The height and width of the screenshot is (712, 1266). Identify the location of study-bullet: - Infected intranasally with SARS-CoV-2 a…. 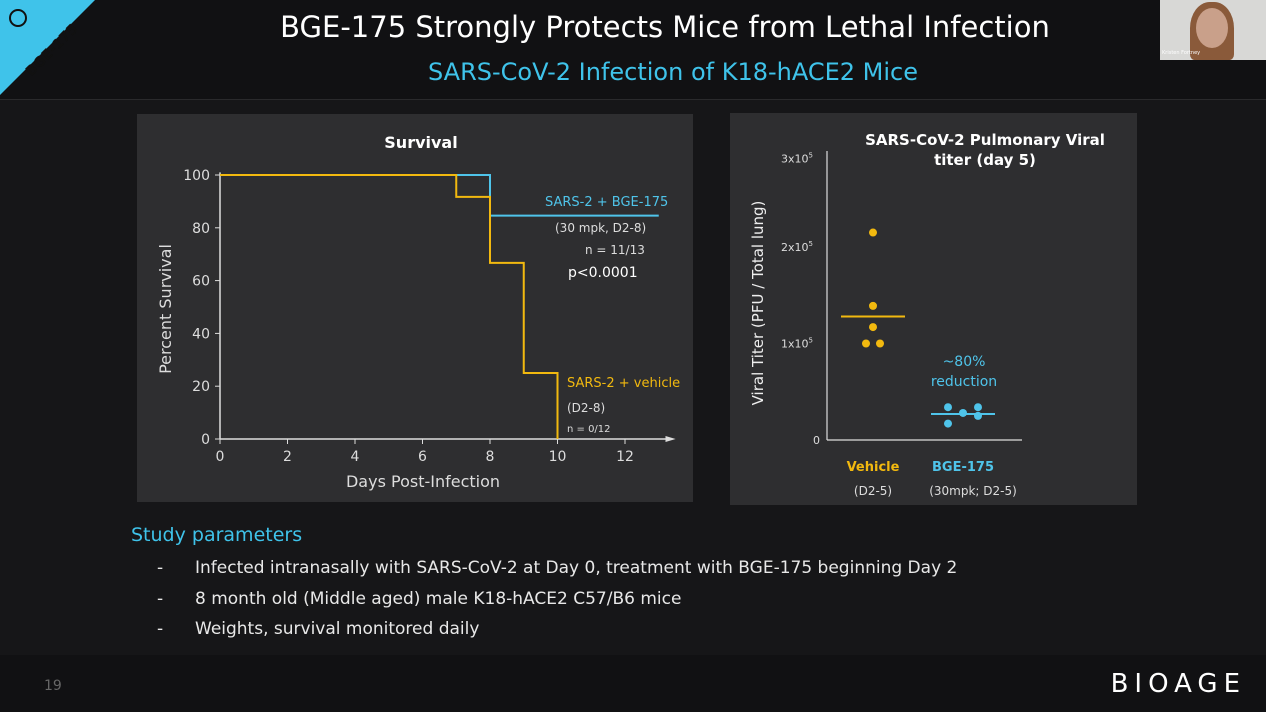
(557, 568).